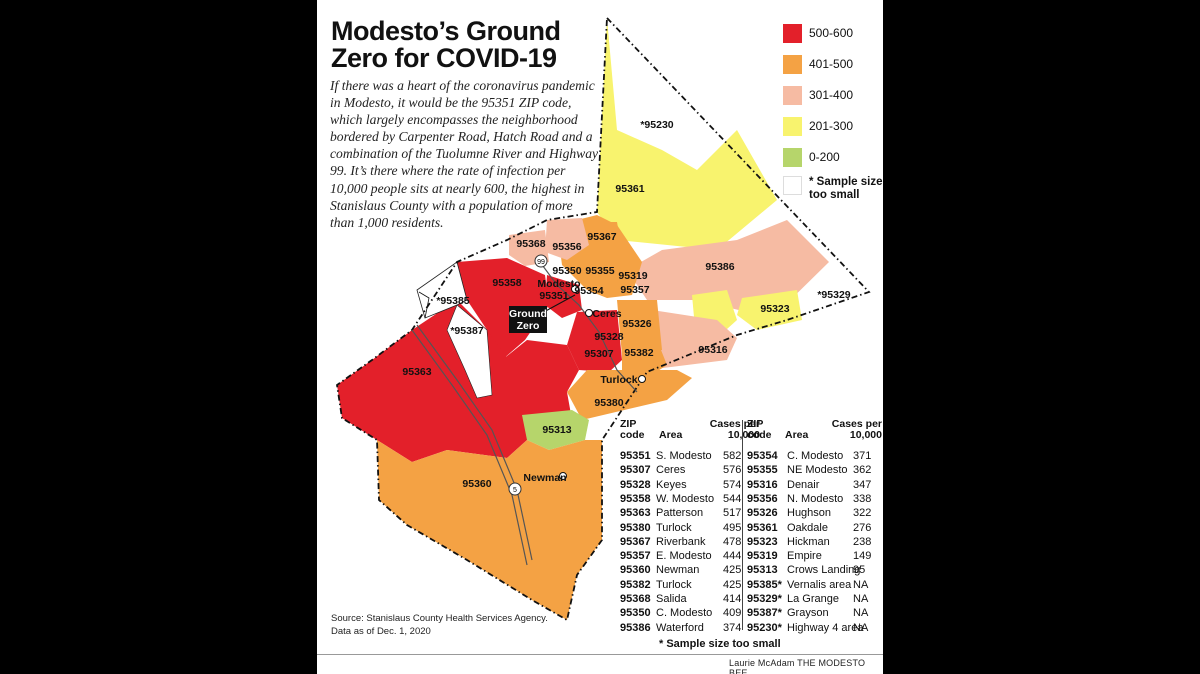  I want to click on table-row: 95360 Newman 425, so click(685, 571).